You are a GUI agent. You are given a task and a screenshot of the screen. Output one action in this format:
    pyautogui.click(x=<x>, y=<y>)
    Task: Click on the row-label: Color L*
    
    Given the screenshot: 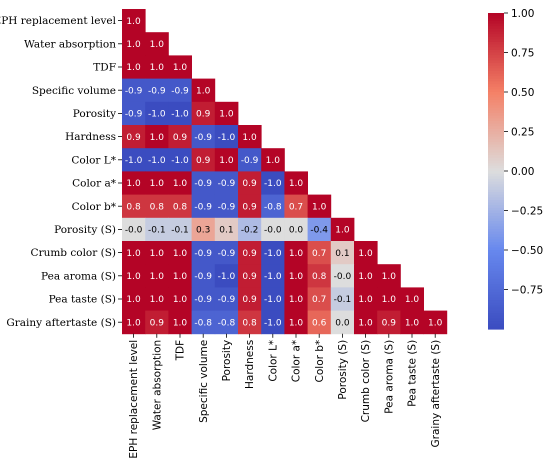 What is the action you would take?
    pyautogui.click(x=93, y=160)
    